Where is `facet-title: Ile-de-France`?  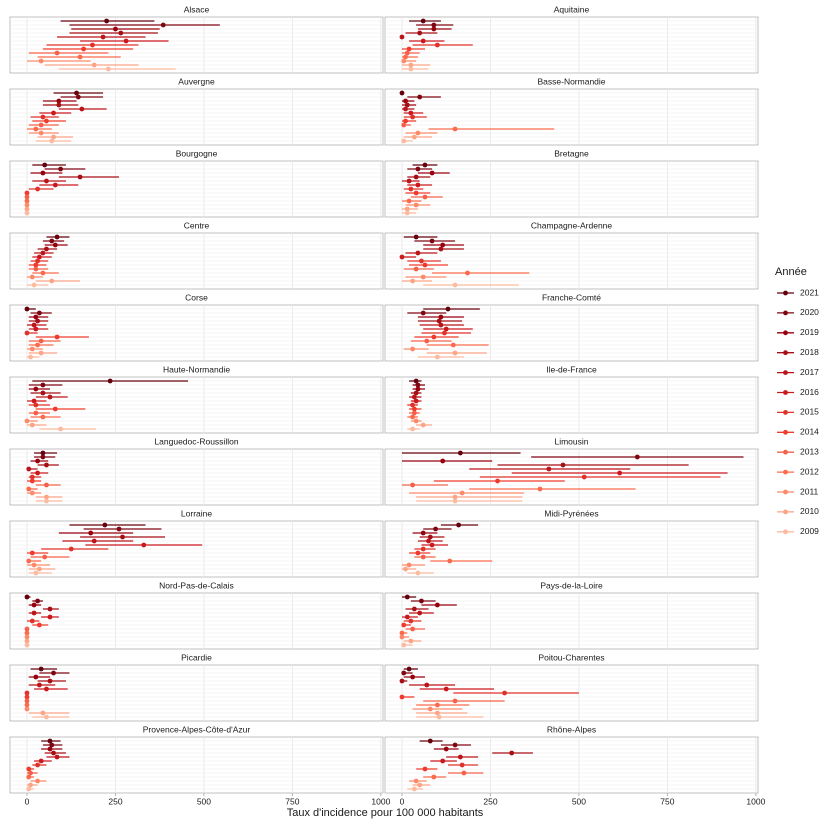 facet-title: Ile-de-France is located at coordinates (571, 369).